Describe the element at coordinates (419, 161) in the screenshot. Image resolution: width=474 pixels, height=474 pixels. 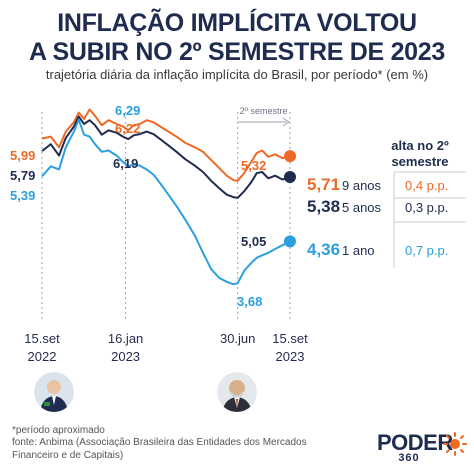
I see `increase-header-line-2: semestre` at that location.